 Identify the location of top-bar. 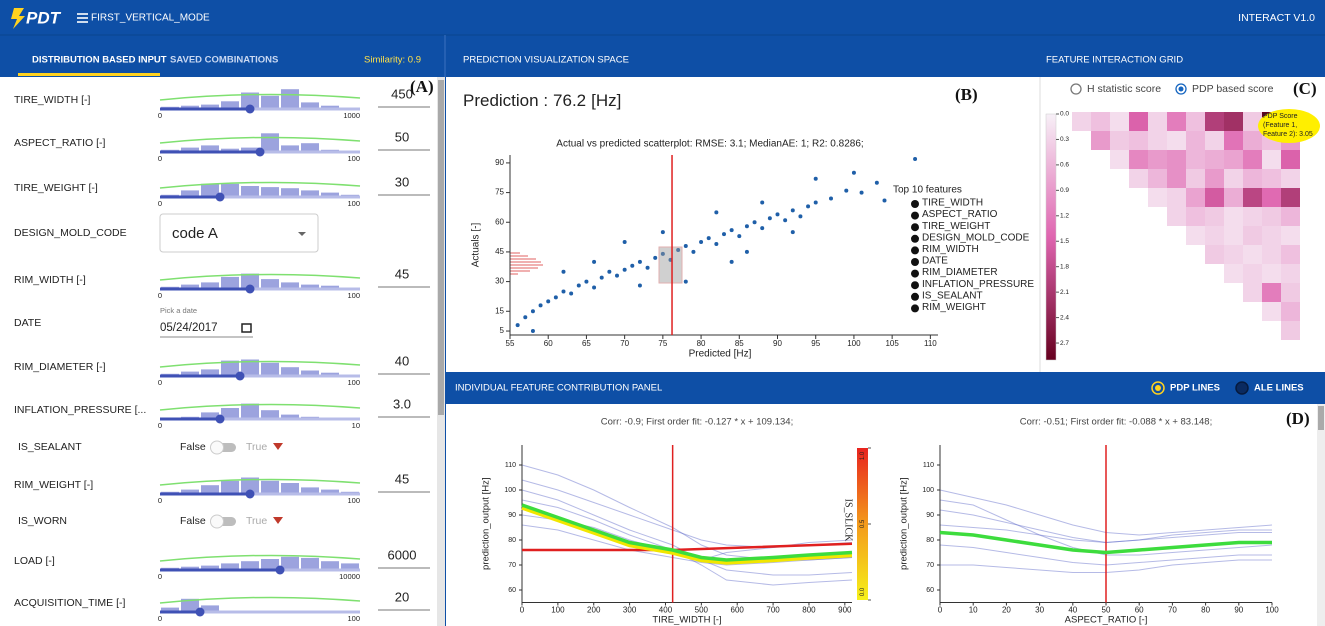
(662, 38).